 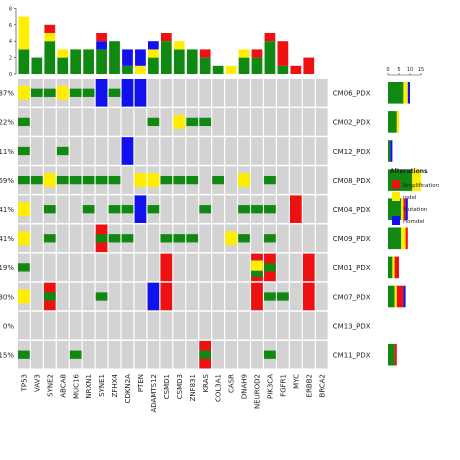 I want to click on top-axis-tick-label: 6, so click(x=10, y=26).